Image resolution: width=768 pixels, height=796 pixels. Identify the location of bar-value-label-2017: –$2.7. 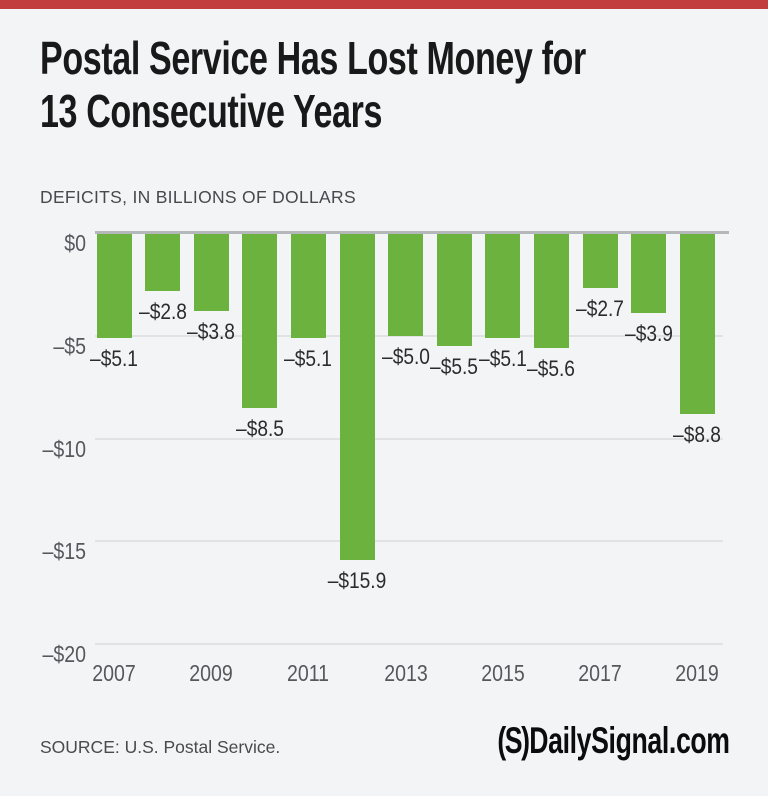
(600, 309).